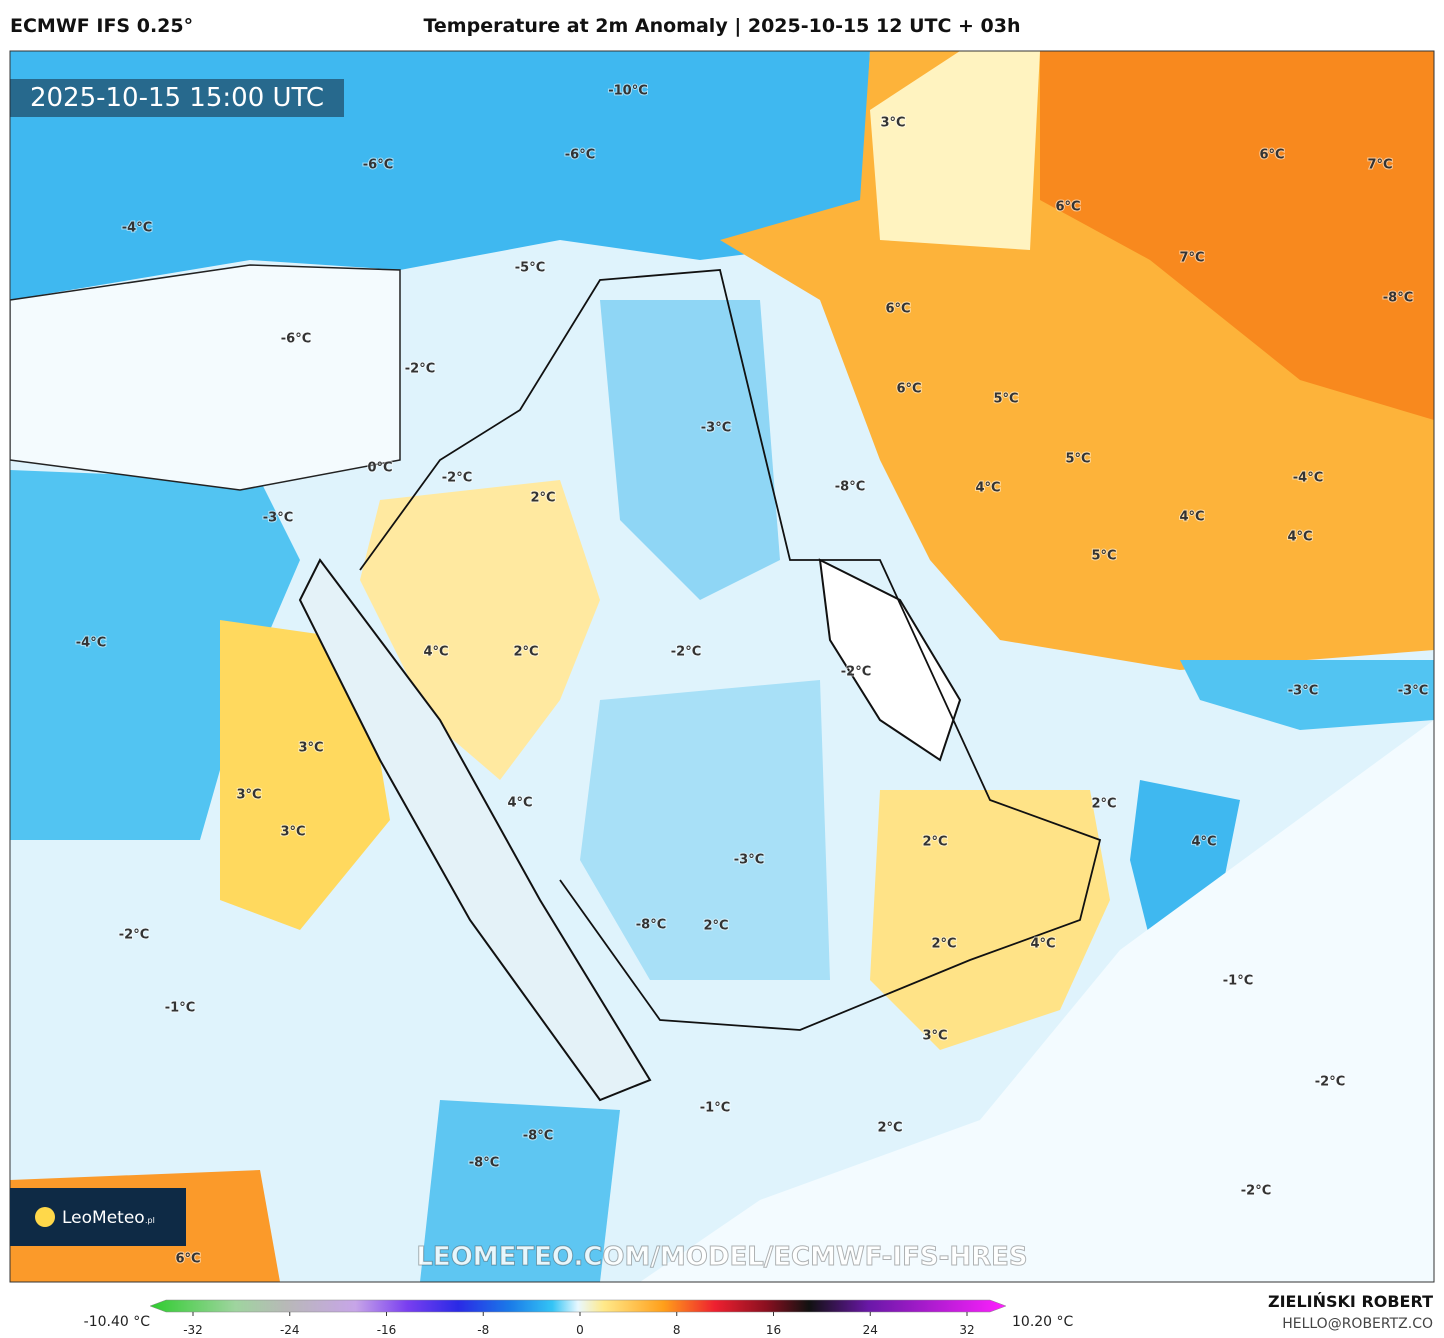 The width and height of the screenshot is (1444, 1338). I want to click on cold-anomaly-egypt, so click(155, 655).